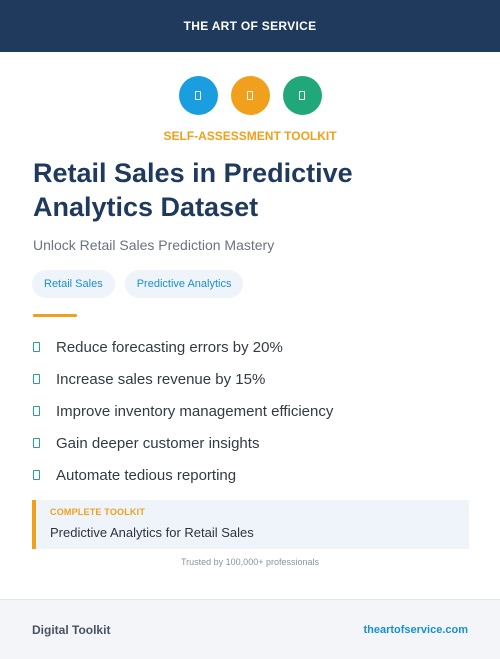 The width and height of the screenshot is (500, 659). Describe the element at coordinates (158, 443) in the screenshot. I see `benefit-text: Gain deeper customer insights` at that location.